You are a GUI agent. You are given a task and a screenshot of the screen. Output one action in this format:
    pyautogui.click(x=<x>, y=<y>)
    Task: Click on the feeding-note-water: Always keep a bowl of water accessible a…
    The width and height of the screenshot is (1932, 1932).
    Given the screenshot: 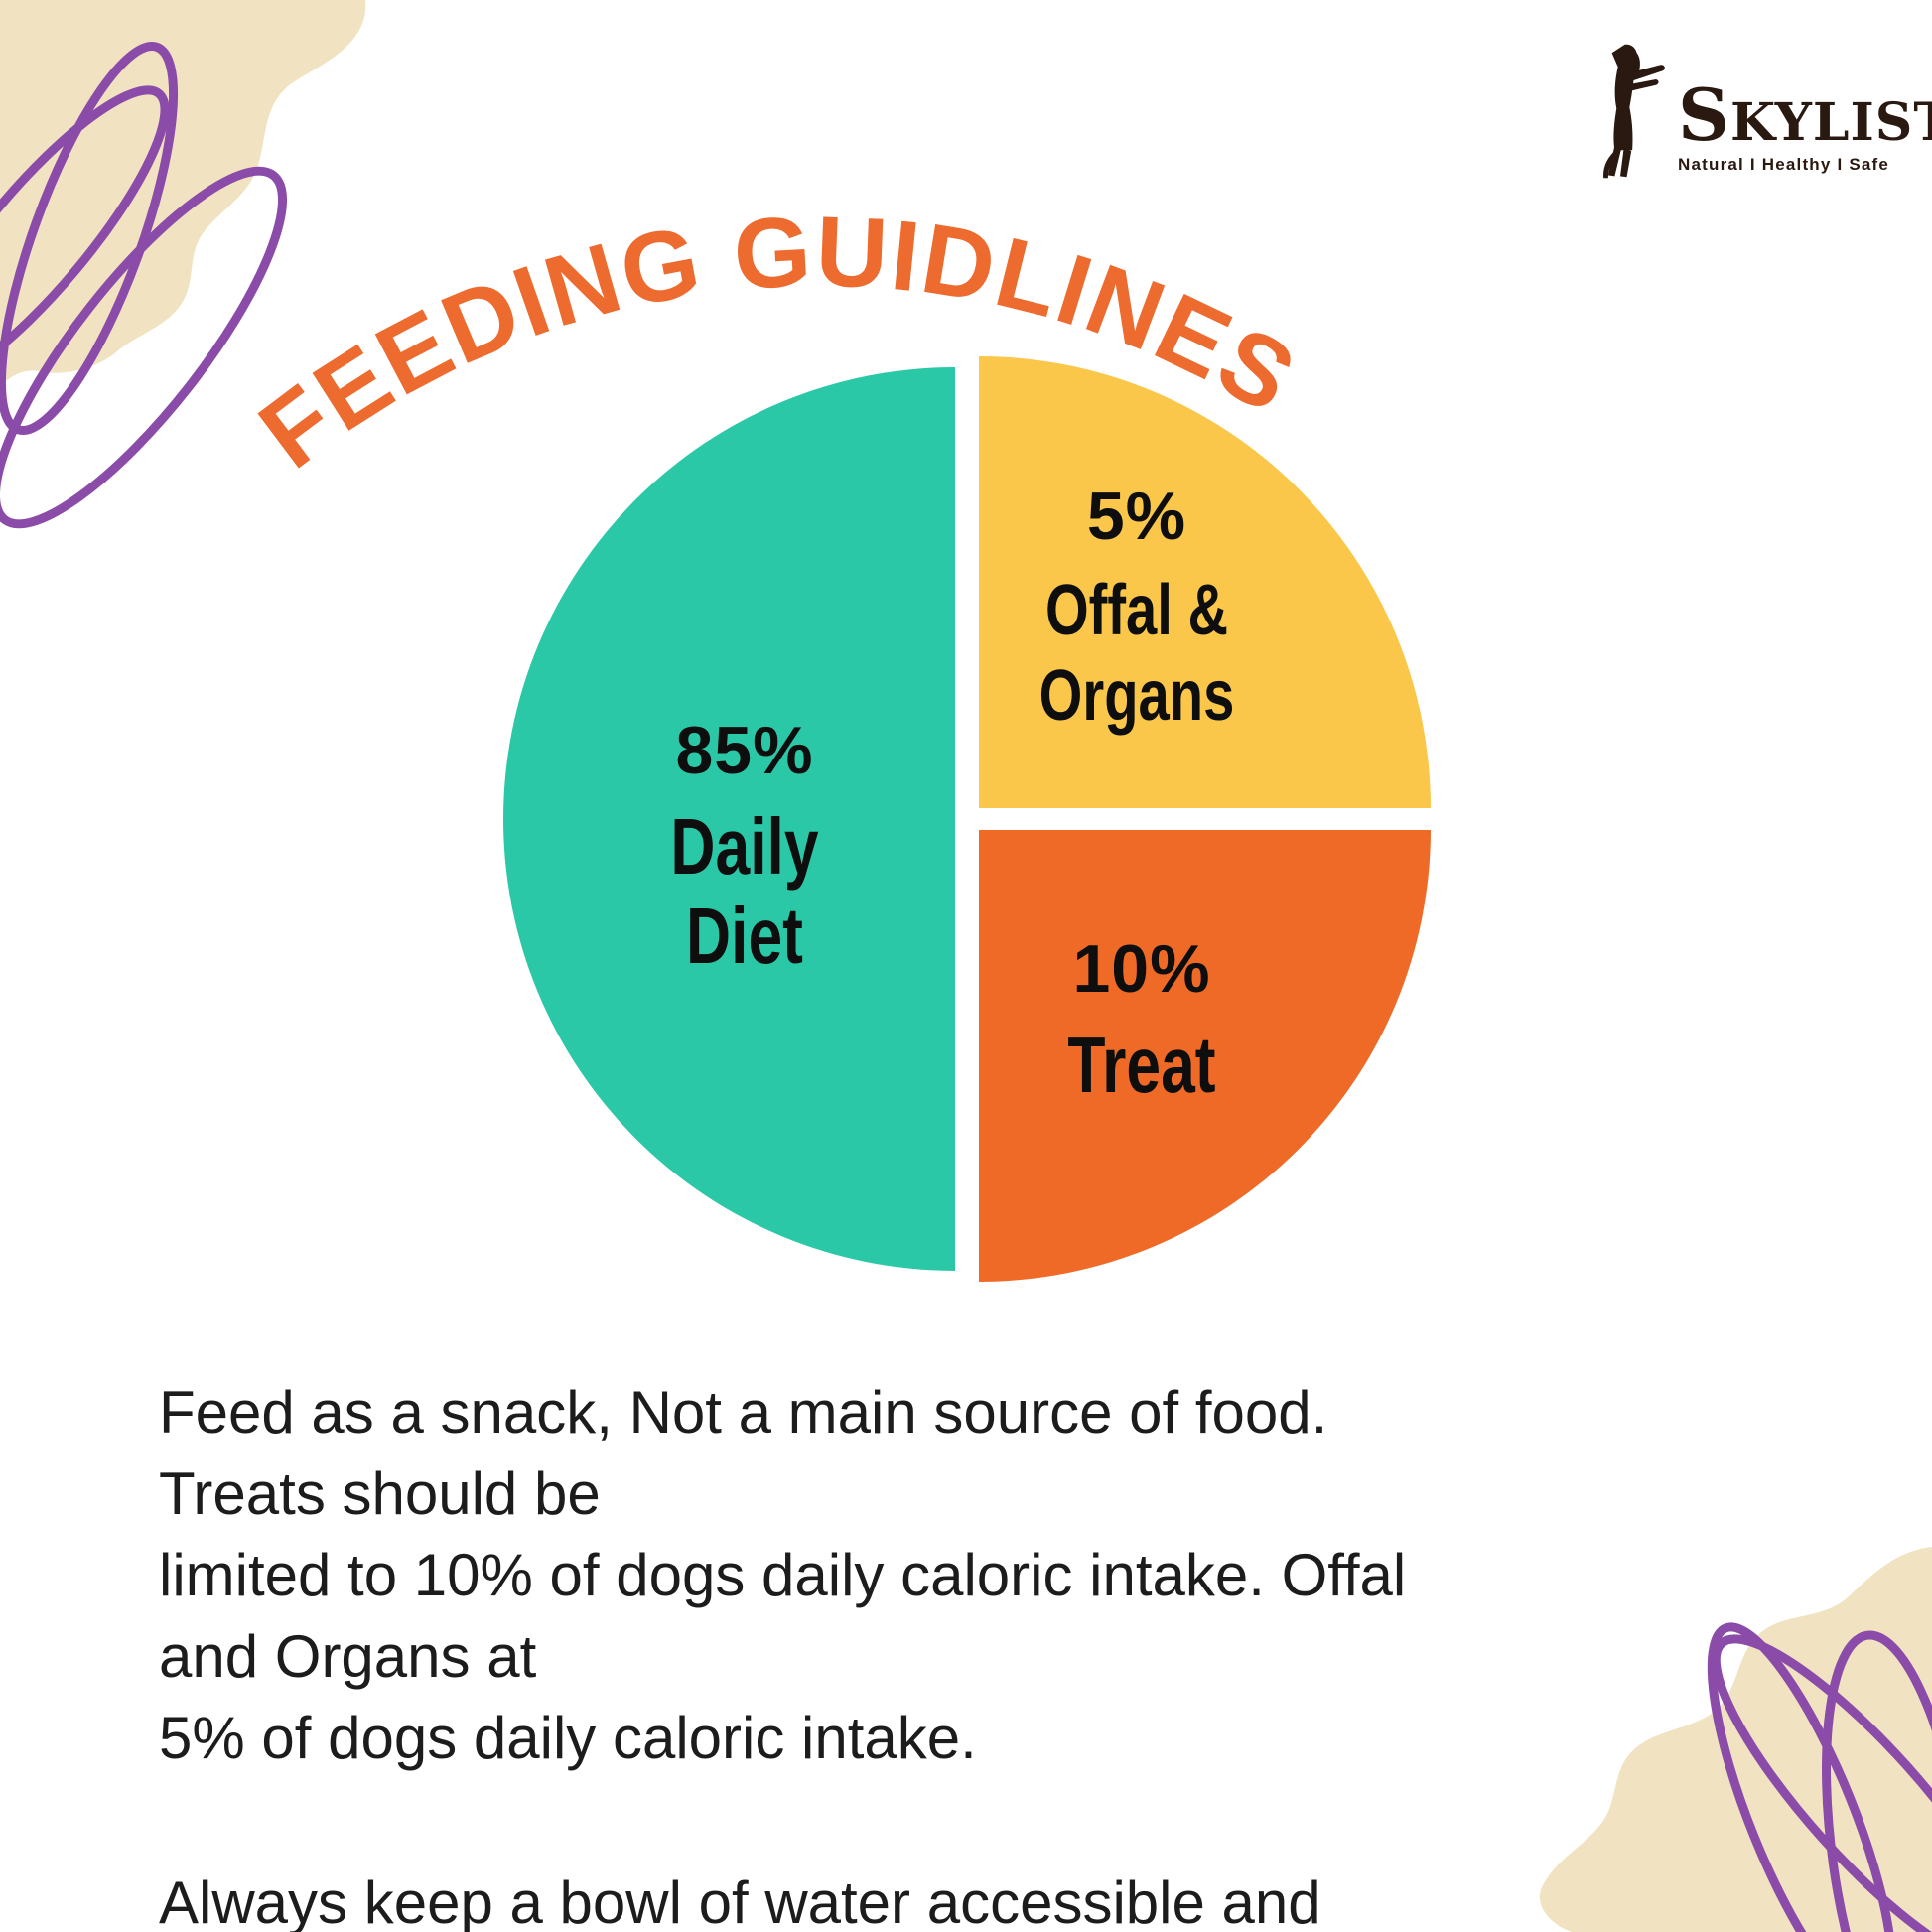 What is the action you would take?
    pyautogui.click(x=740, y=1900)
    